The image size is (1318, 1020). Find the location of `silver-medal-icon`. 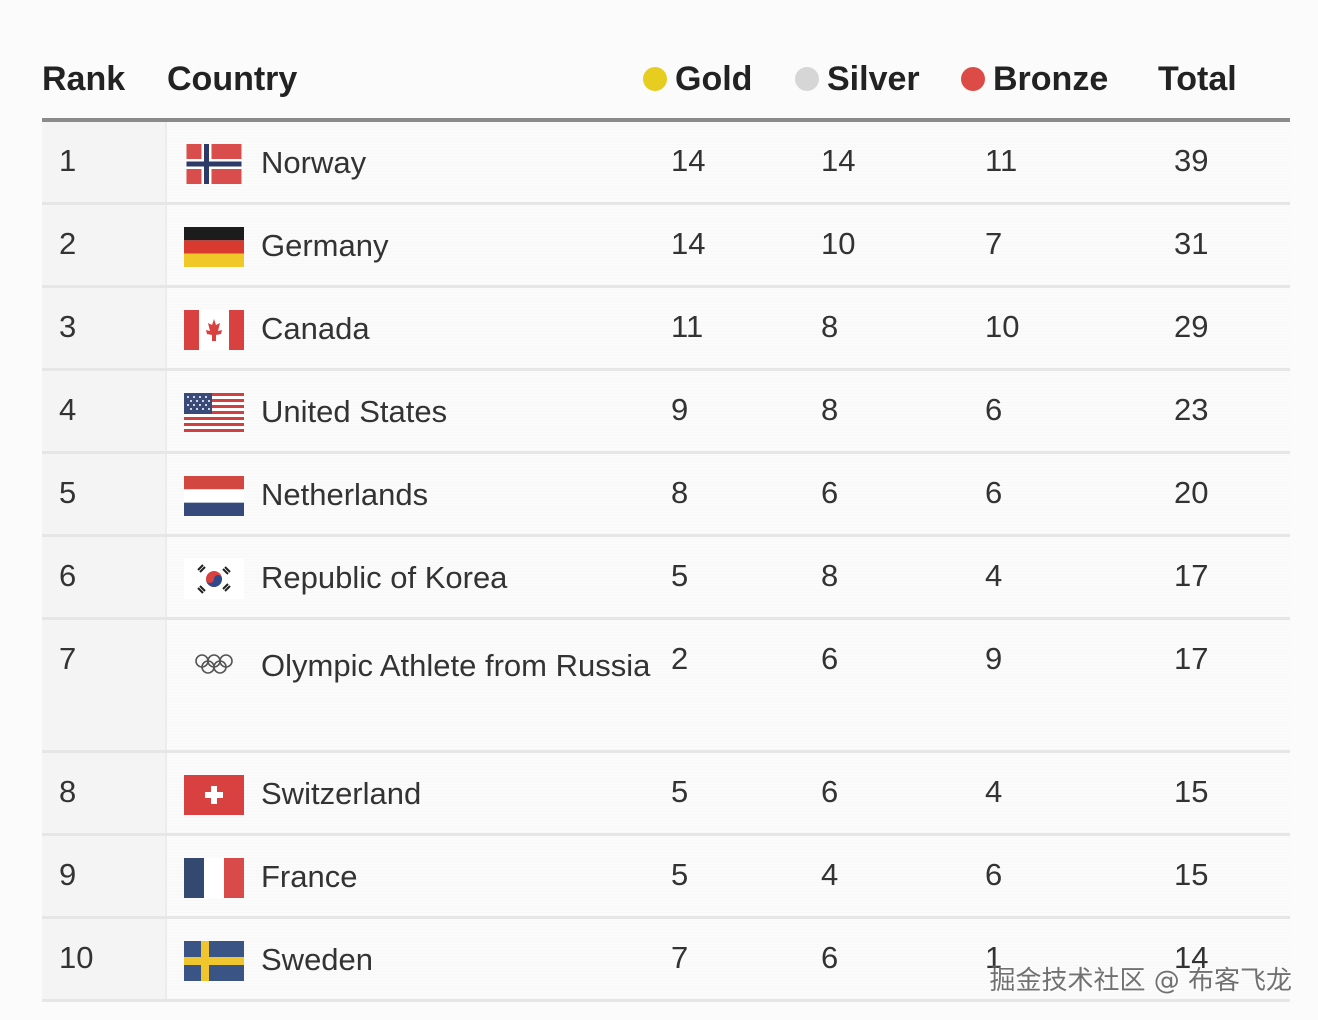

silver-medal-icon is located at coordinates (807, 79).